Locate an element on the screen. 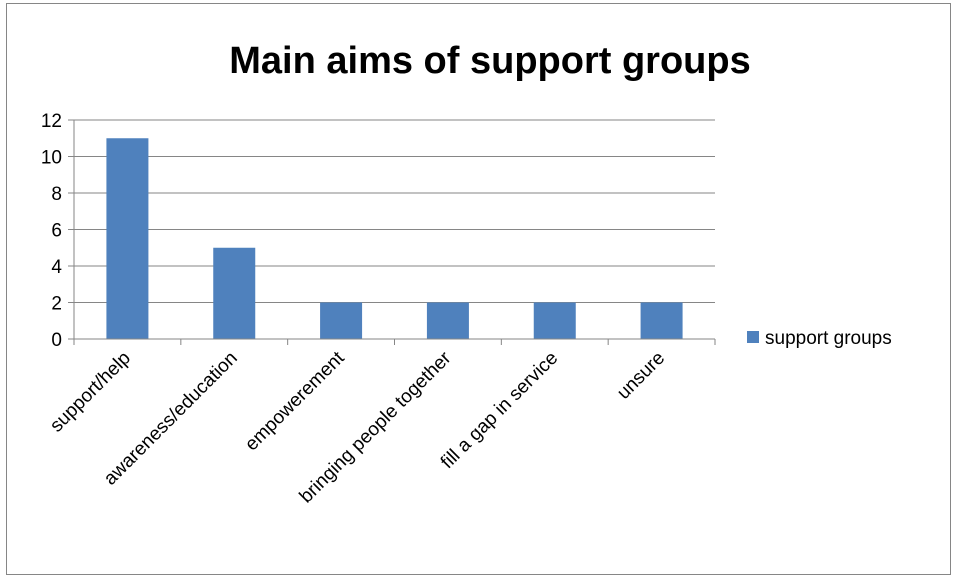 The height and width of the screenshot is (580, 959). y-tick-labels: 0 2 4 6 8 10 12 is located at coordinates (52, 231).